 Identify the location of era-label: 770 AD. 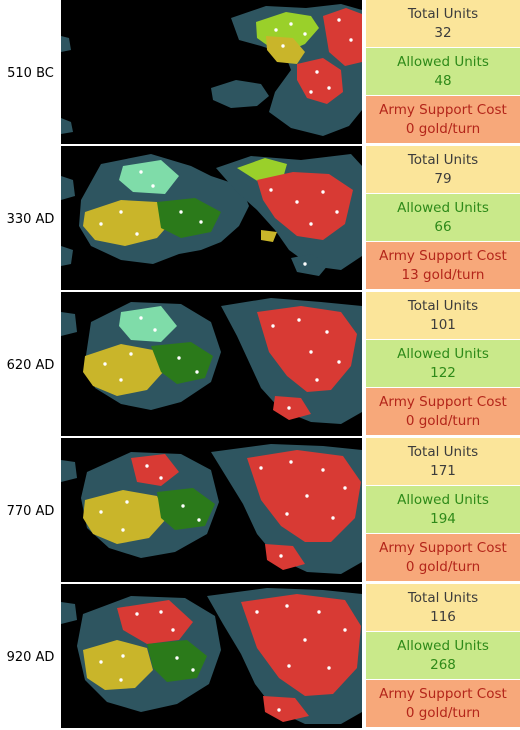
(30, 511).